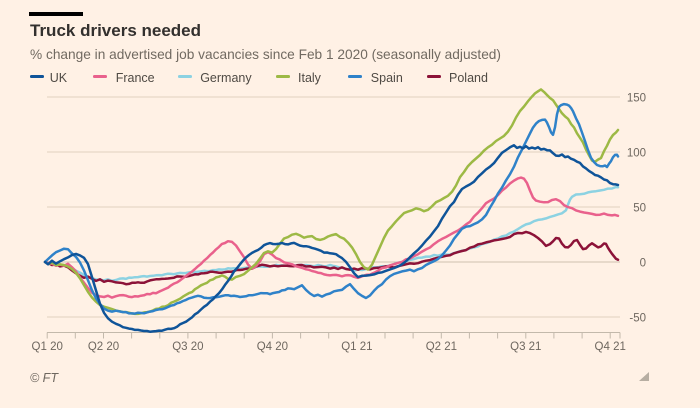 This screenshot has width=700, height=408. Describe the element at coordinates (441, 347) in the screenshot. I see `svg-text: Q2 21` at that location.